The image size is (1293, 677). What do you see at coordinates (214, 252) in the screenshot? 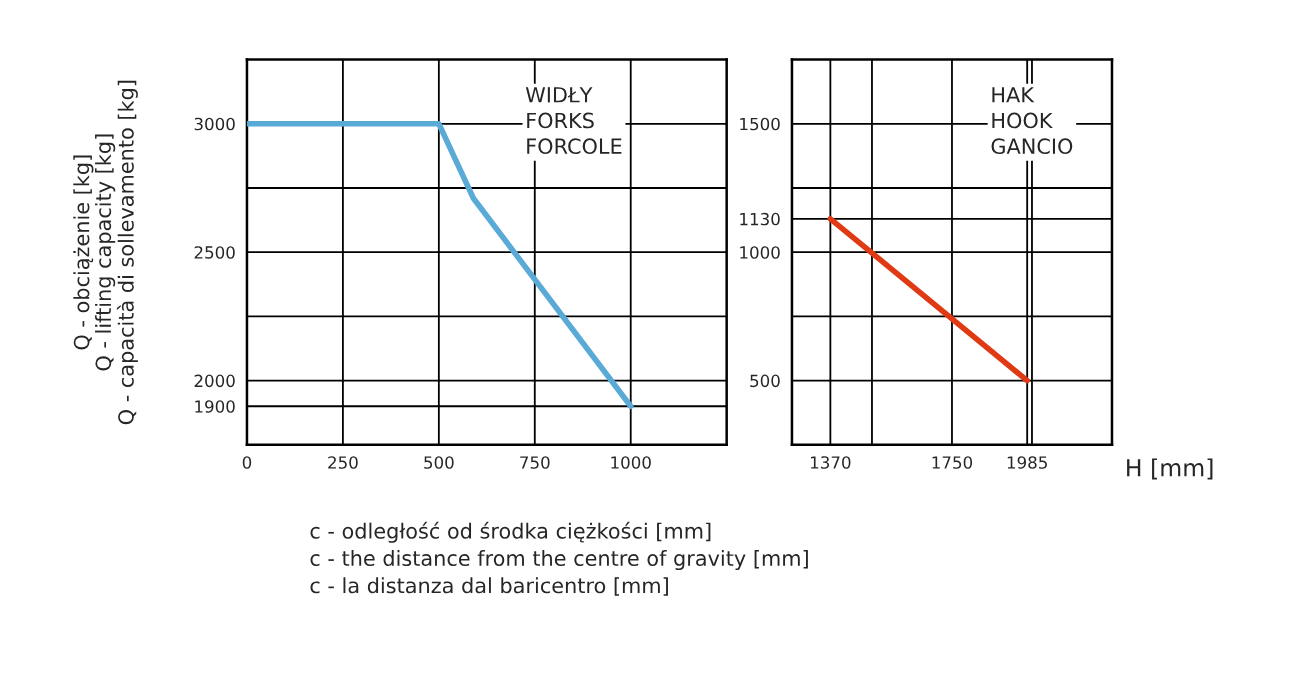
I see `y-tick-label: 2500` at bounding box center [214, 252].